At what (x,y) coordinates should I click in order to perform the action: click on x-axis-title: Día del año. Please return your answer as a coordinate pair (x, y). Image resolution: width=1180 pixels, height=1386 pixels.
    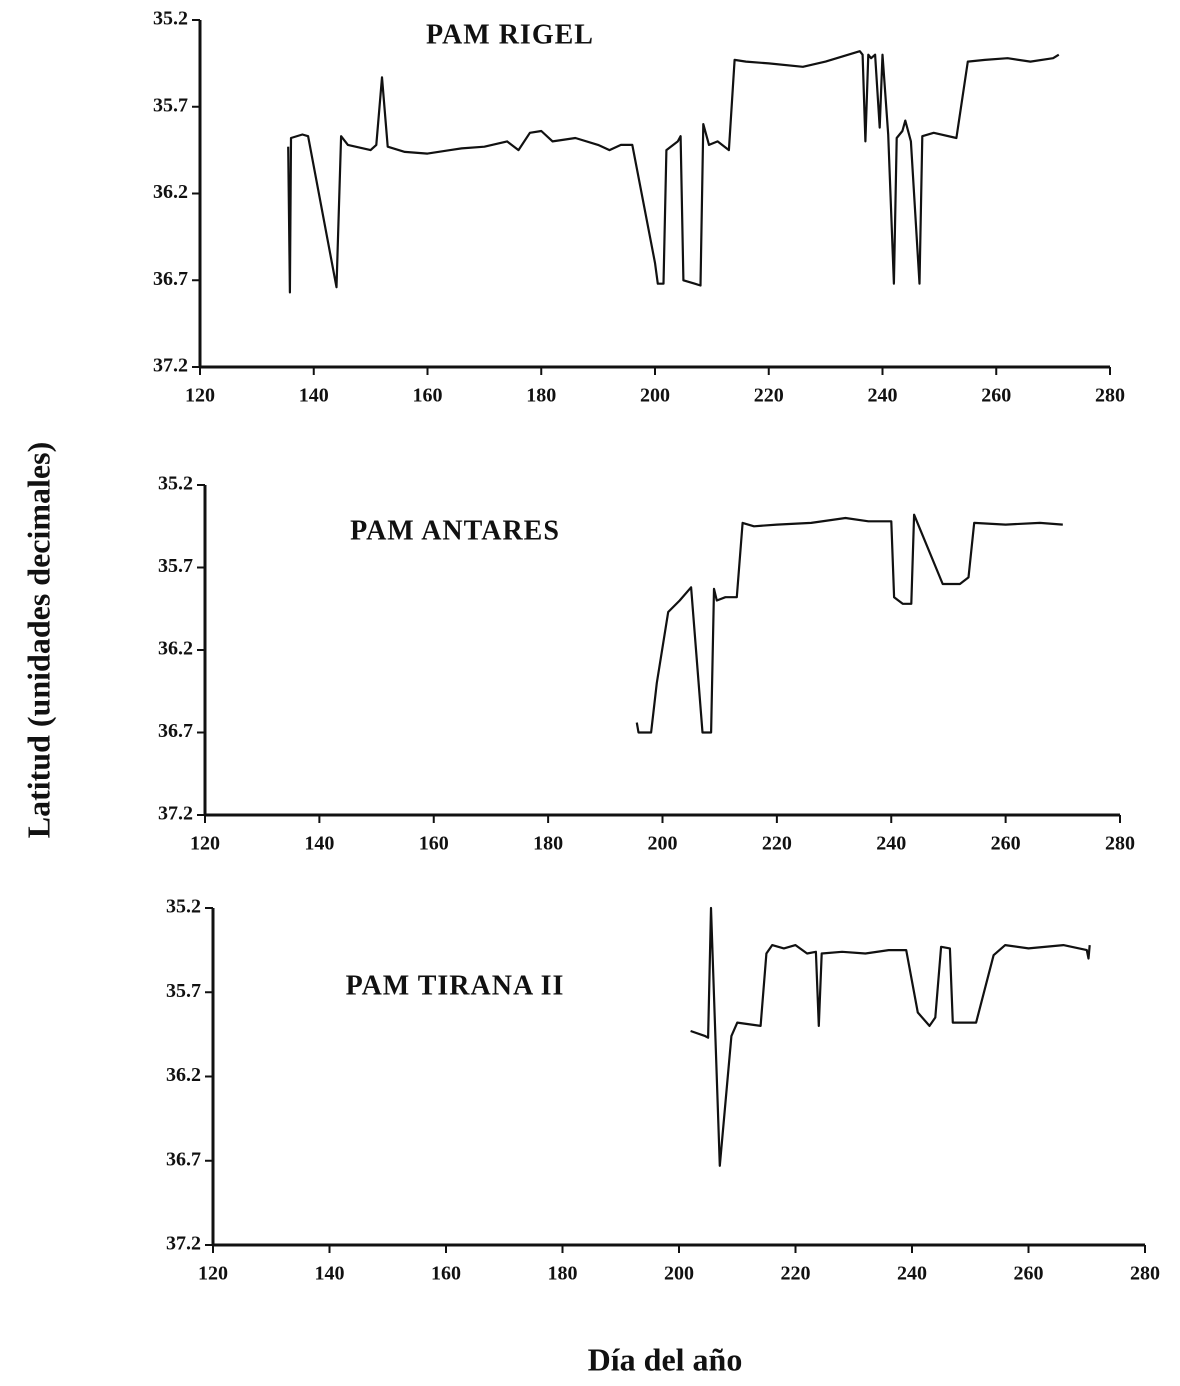
    Looking at the image, I should click on (665, 1359).